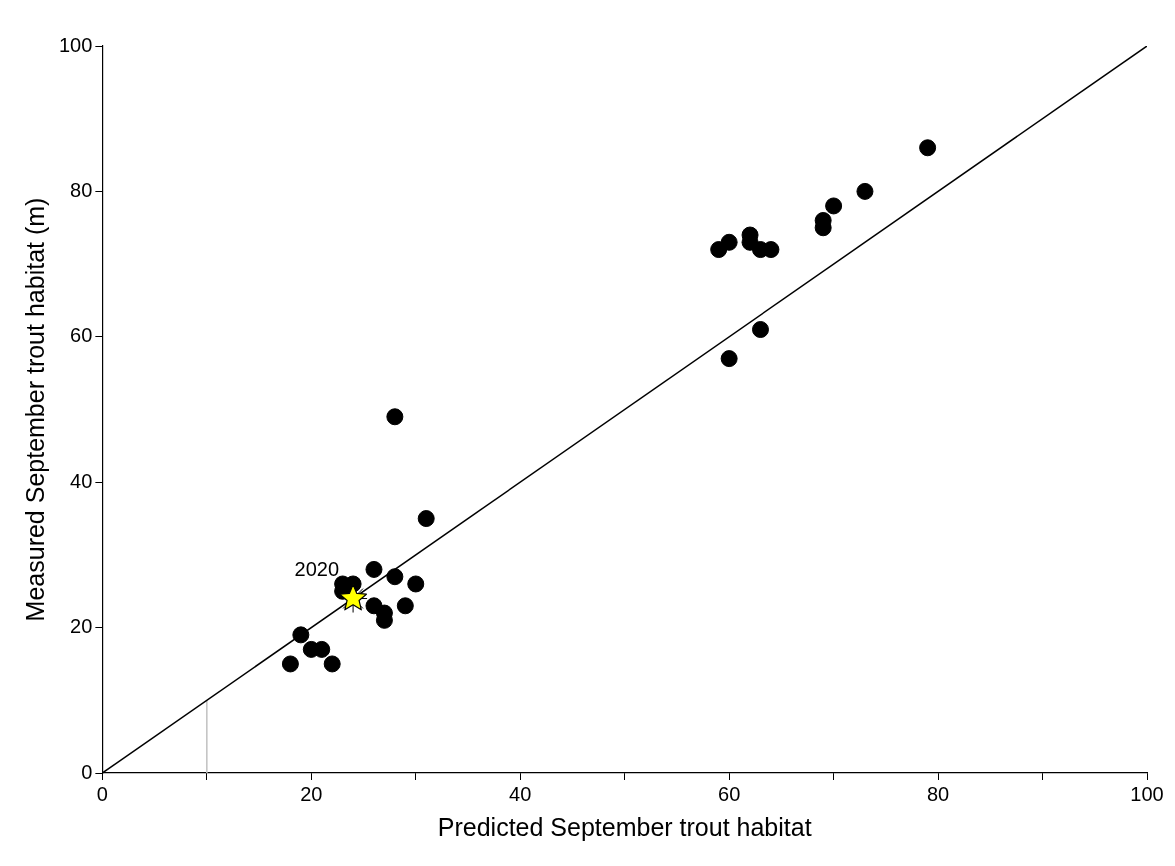  I want to click on y-tick-label: 80, so click(81, 189).